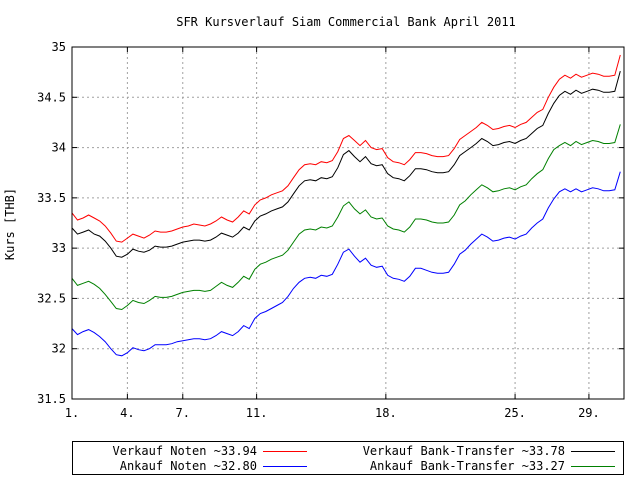  What do you see at coordinates (285, 451) in the screenshot?
I see `legend-swatch-red` at bounding box center [285, 451].